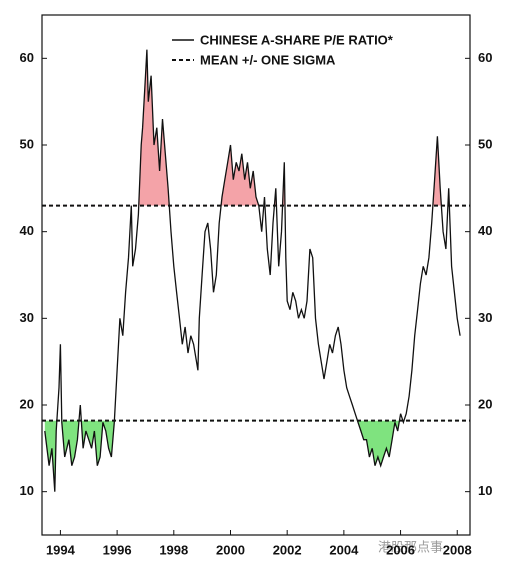 The height and width of the screenshot is (569, 530). What do you see at coordinates (400, 549) in the screenshot?
I see `x-tick-label: 2006` at bounding box center [400, 549].